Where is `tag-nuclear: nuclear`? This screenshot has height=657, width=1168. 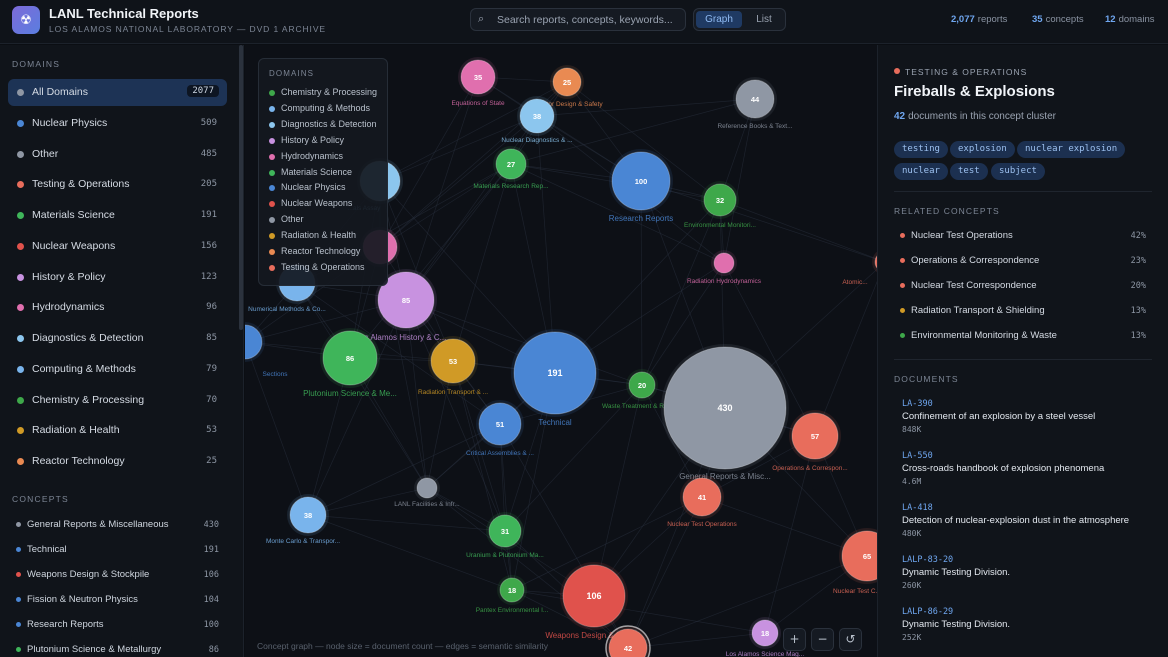
tag-nuclear: nuclear is located at coordinates (921, 171).